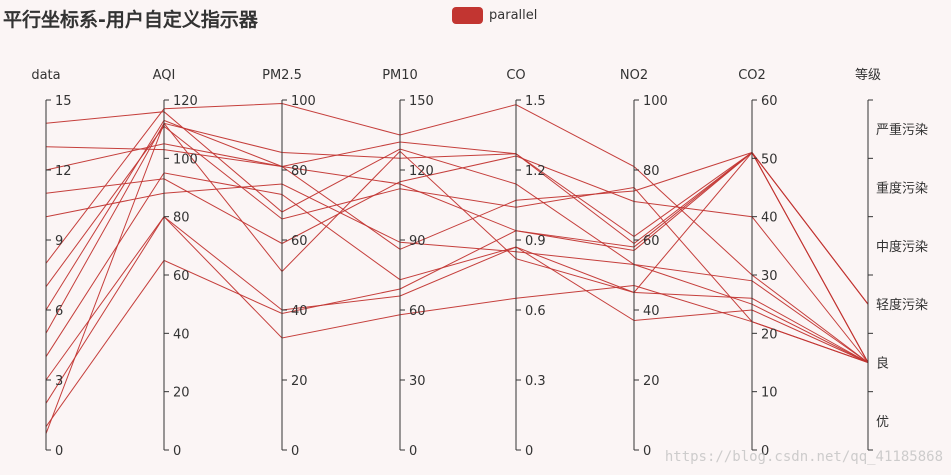  What do you see at coordinates (902, 305) in the screenshot?
I see `tick-label: 轻度污染` at bounding box center [902, 305].